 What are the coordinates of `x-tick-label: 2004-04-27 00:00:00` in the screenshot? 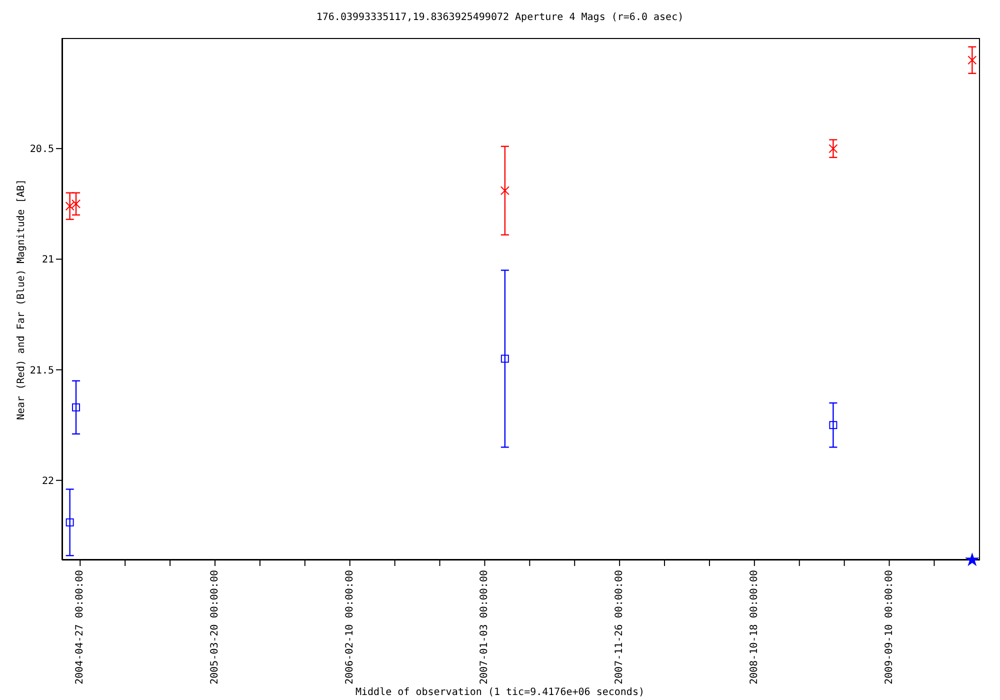 It's located at (80, 627).